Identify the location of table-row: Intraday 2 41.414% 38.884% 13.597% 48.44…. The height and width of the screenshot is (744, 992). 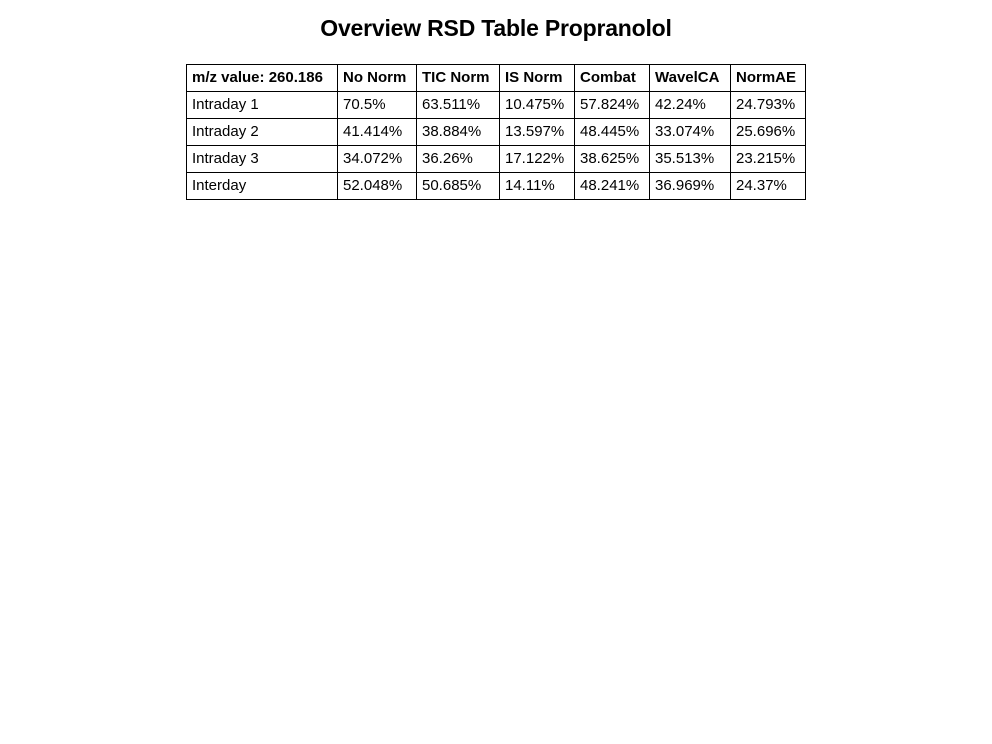
(496, 132).